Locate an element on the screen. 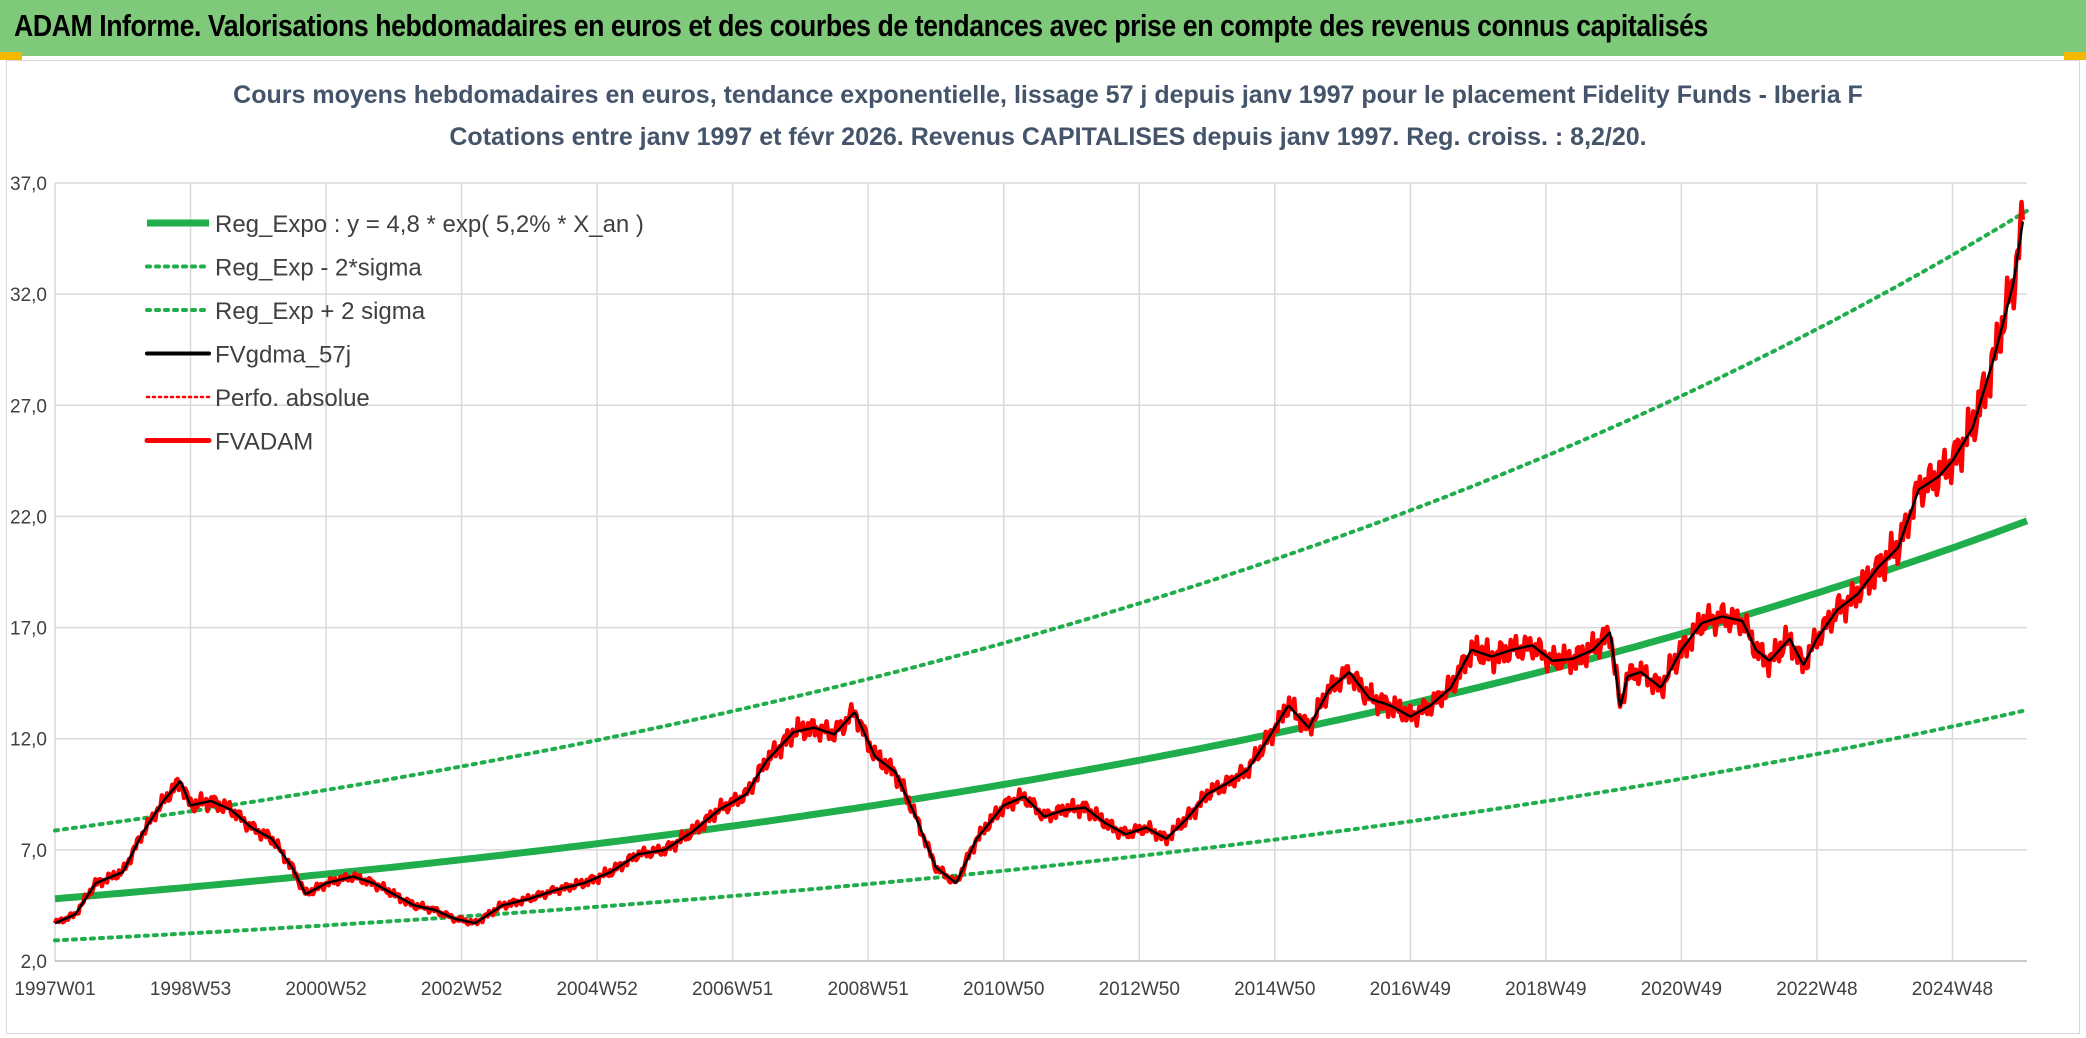 This screenshot has height=1038, width=2086. corner-marker-right is located at coordinates (2075, 56).